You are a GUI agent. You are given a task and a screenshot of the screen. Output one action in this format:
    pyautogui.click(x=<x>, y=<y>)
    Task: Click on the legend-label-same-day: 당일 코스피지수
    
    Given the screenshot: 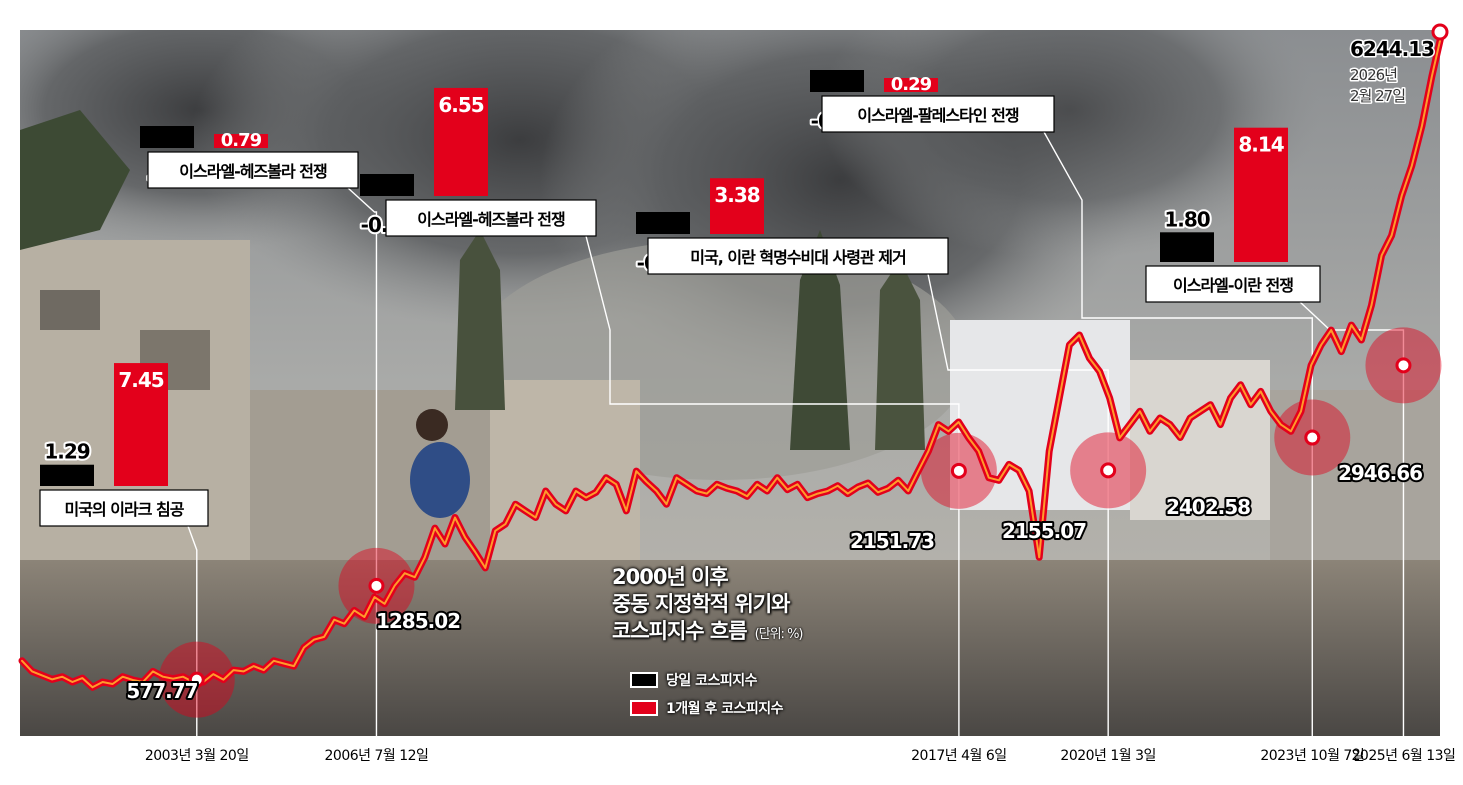 What is the action you would take?
    pyautogui.click(x=712, y=681)
    